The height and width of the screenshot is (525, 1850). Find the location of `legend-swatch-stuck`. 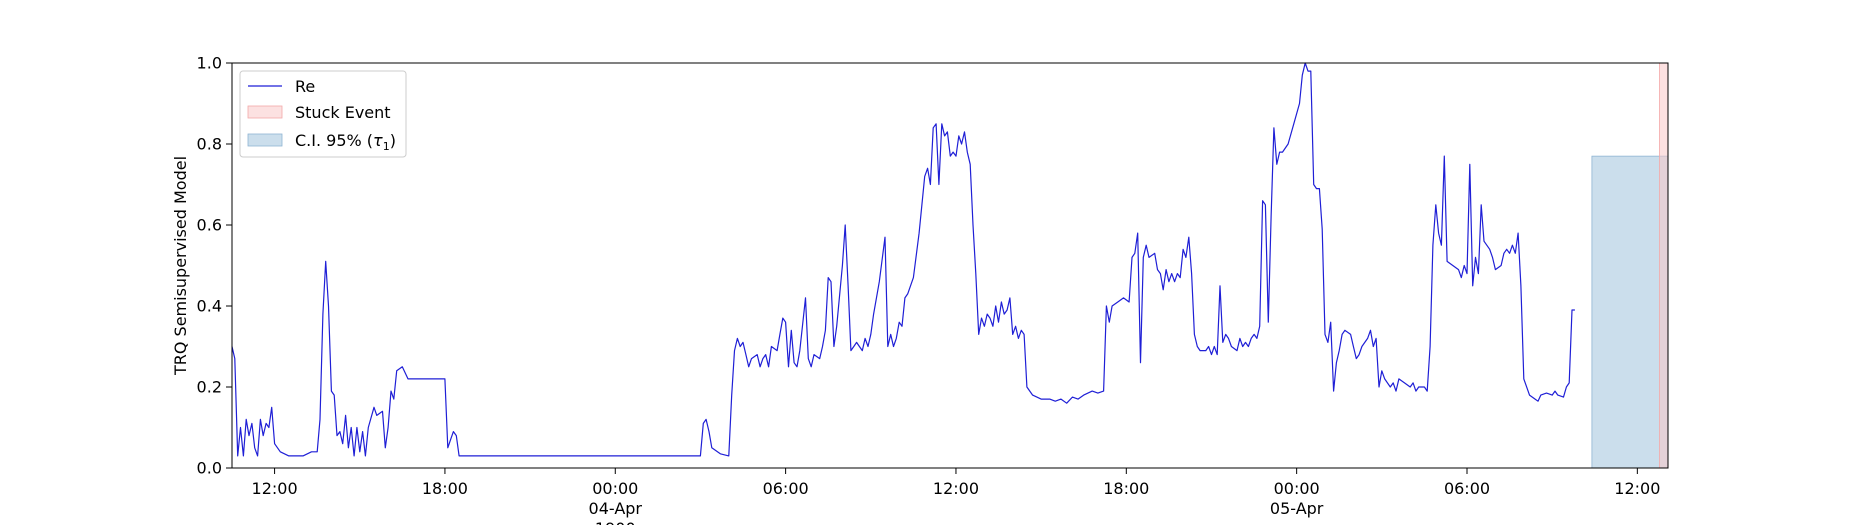

legend-swatch-stuck is located at coordinates (265, 112).